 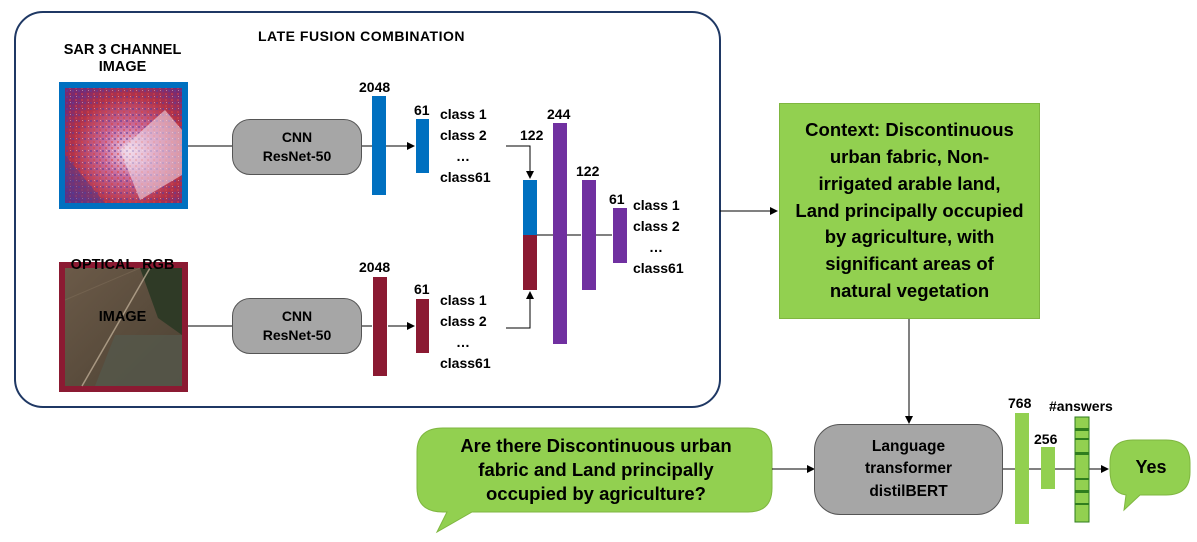 What do you see at coordinates (908, 469) in the screenshot?
I see `language-transformer-node: Language transformer distilBERT` at bounding box center [908, 469].